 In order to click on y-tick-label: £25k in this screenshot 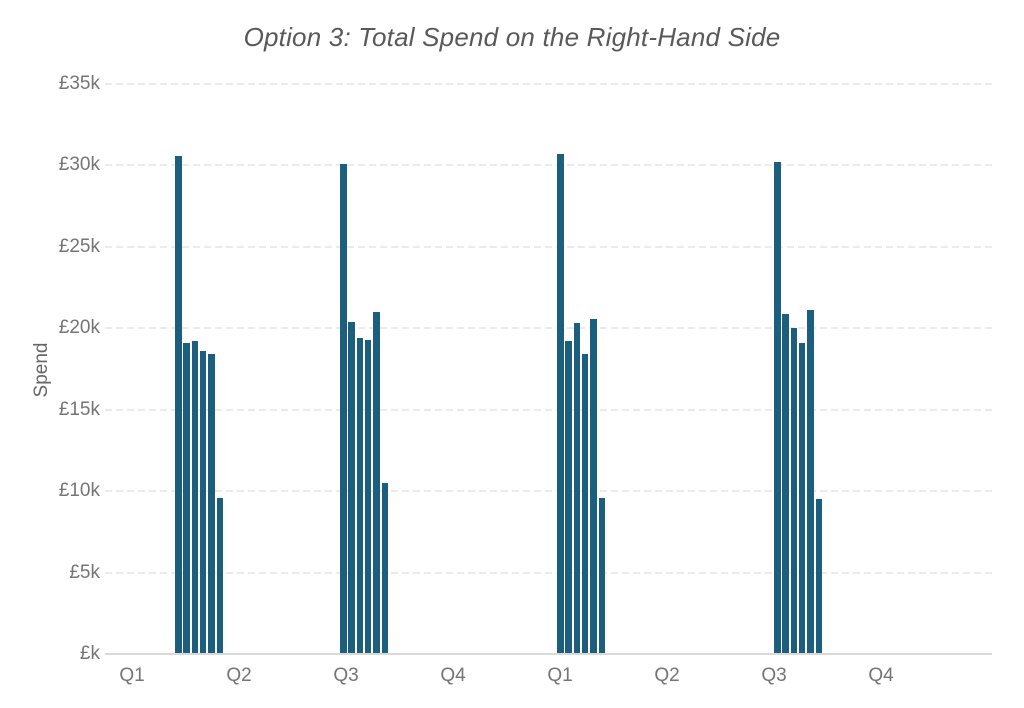, I will do `click(79, 246)`.